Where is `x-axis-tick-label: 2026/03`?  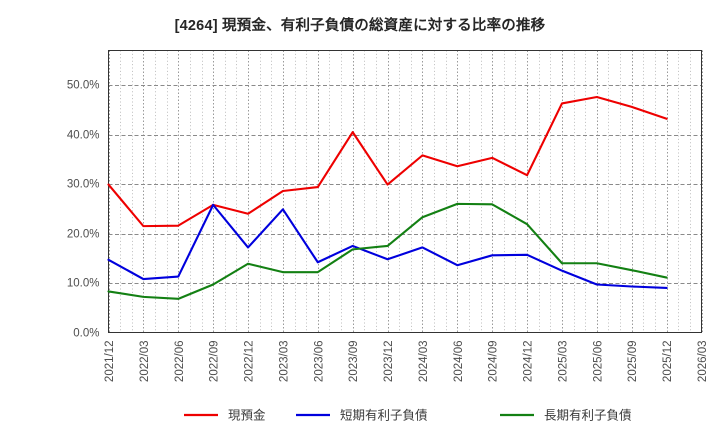 x-axis-tick-label: 2026/03 is located at coordinates (703, 362).